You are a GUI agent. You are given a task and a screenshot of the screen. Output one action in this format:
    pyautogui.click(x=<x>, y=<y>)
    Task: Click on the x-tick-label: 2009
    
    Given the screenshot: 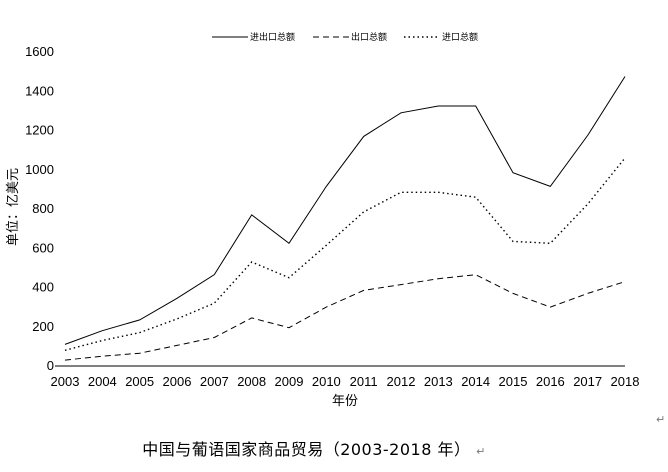 What is the action you would take?
    pyautogui.click(x=289, y=381)
    